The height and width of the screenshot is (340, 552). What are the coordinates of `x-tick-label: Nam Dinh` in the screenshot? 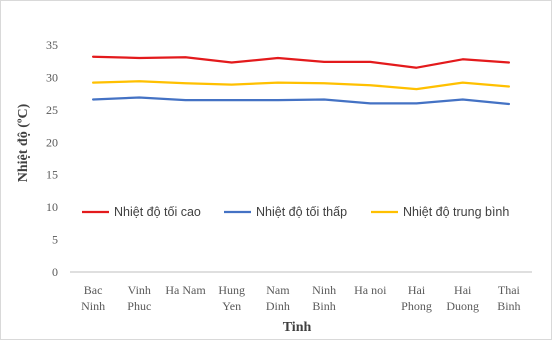 It's located at (278, 298).